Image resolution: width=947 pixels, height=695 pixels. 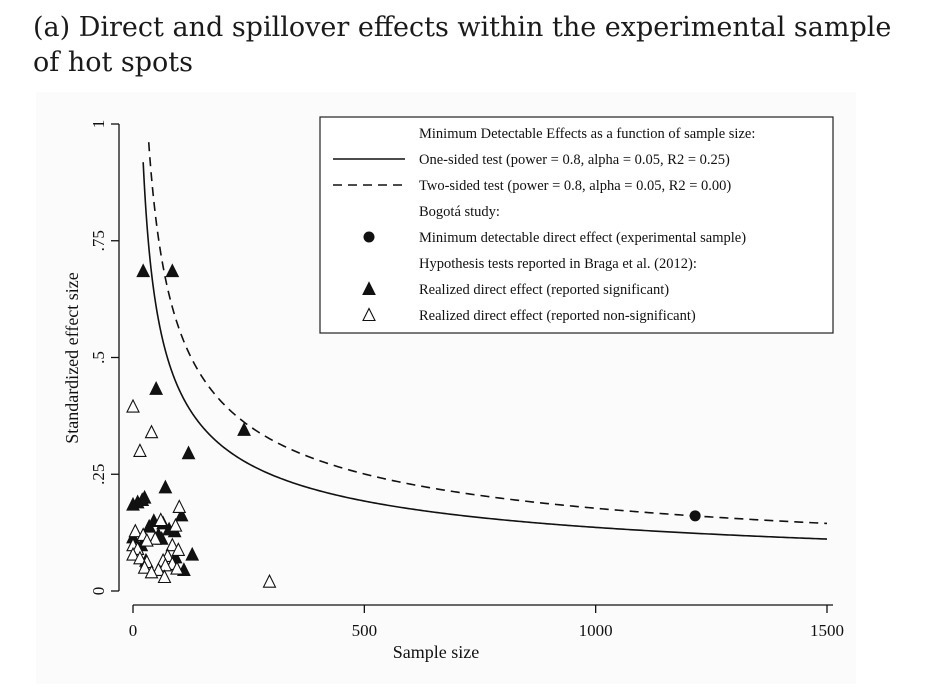 I want to click on legend-hollow-triangle, so click(x=369, y=314).